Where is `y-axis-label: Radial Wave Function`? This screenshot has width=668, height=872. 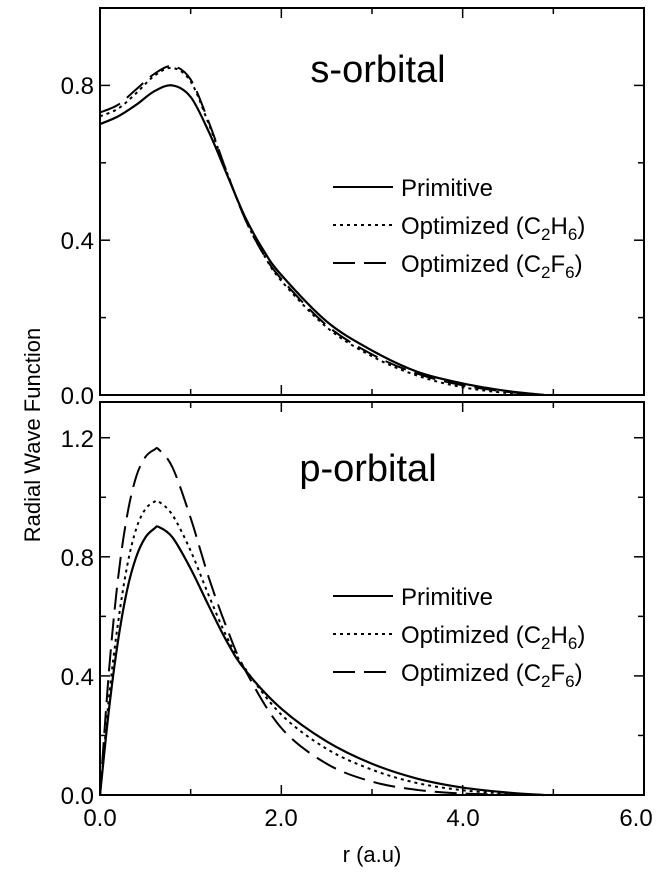 y-axis-label: Radial Wave Function is located at coordinates (32, 435).